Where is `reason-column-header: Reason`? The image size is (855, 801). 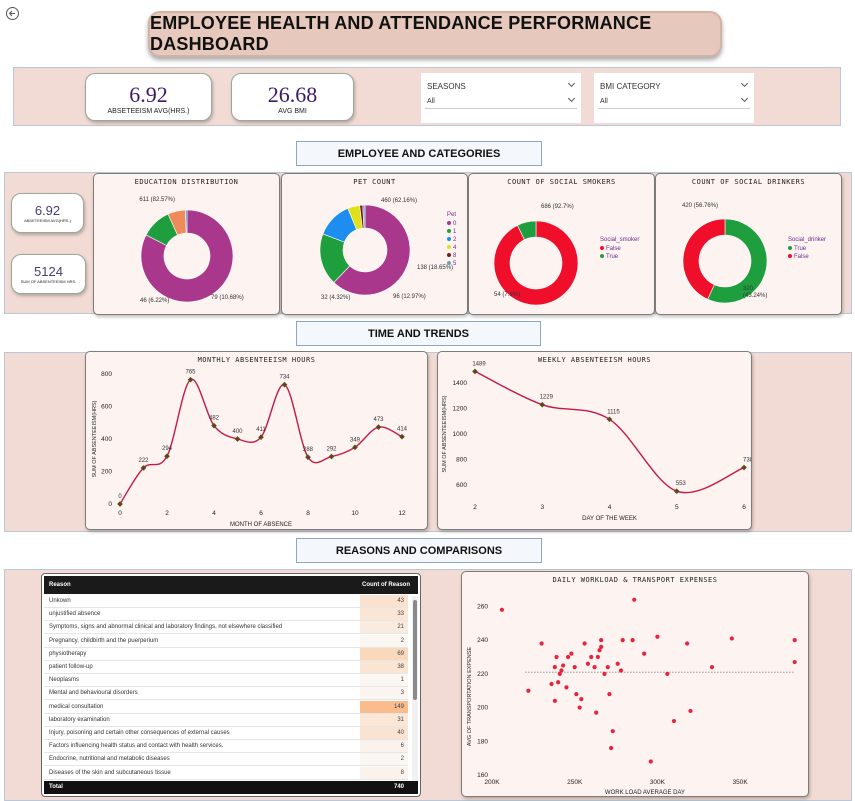 reason-column-header: Reason is located at coordinates (60, 585).